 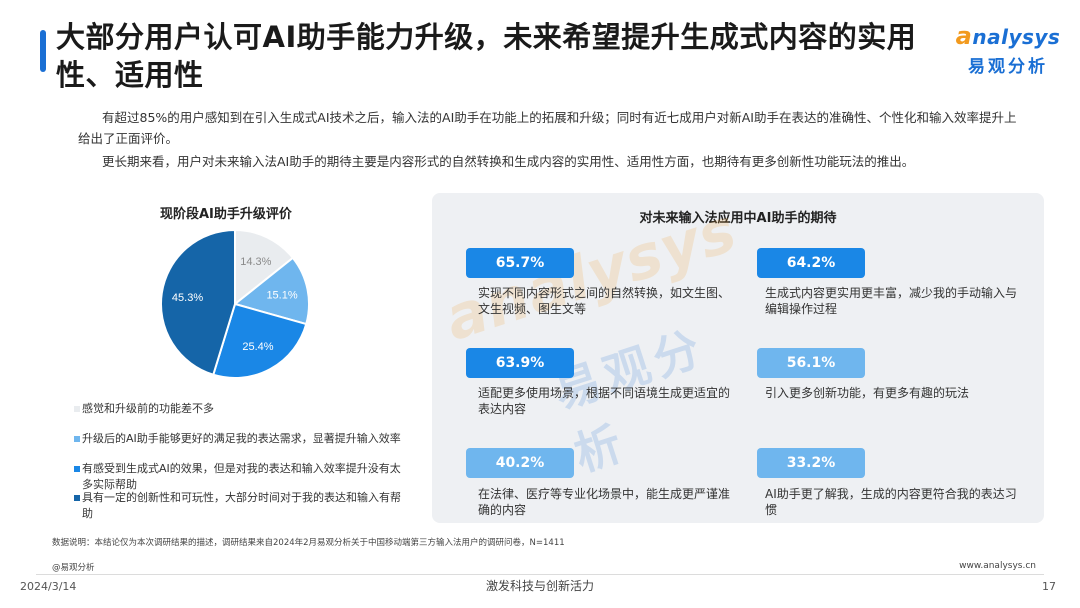 I want to click on footer-source: @易观分析, so click(x=73, y=568).